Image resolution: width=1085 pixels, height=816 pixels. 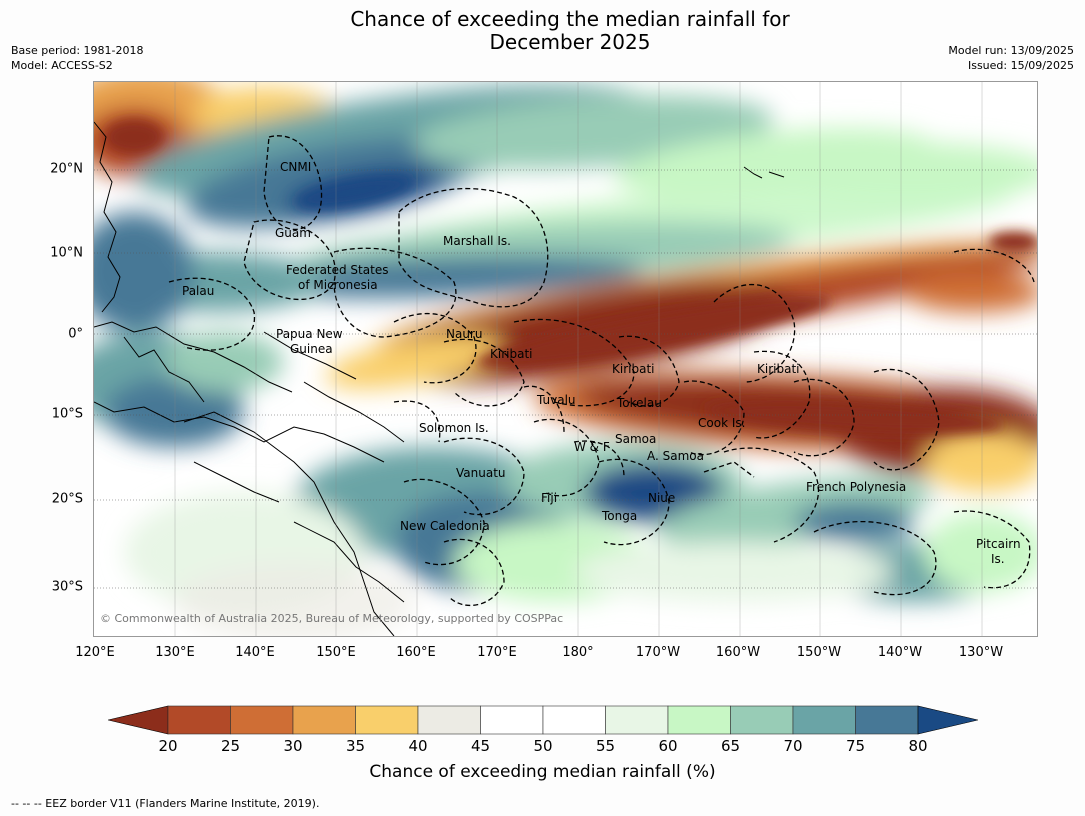 I want to click on lon-label: 150°E, so click(x=336, y=652).